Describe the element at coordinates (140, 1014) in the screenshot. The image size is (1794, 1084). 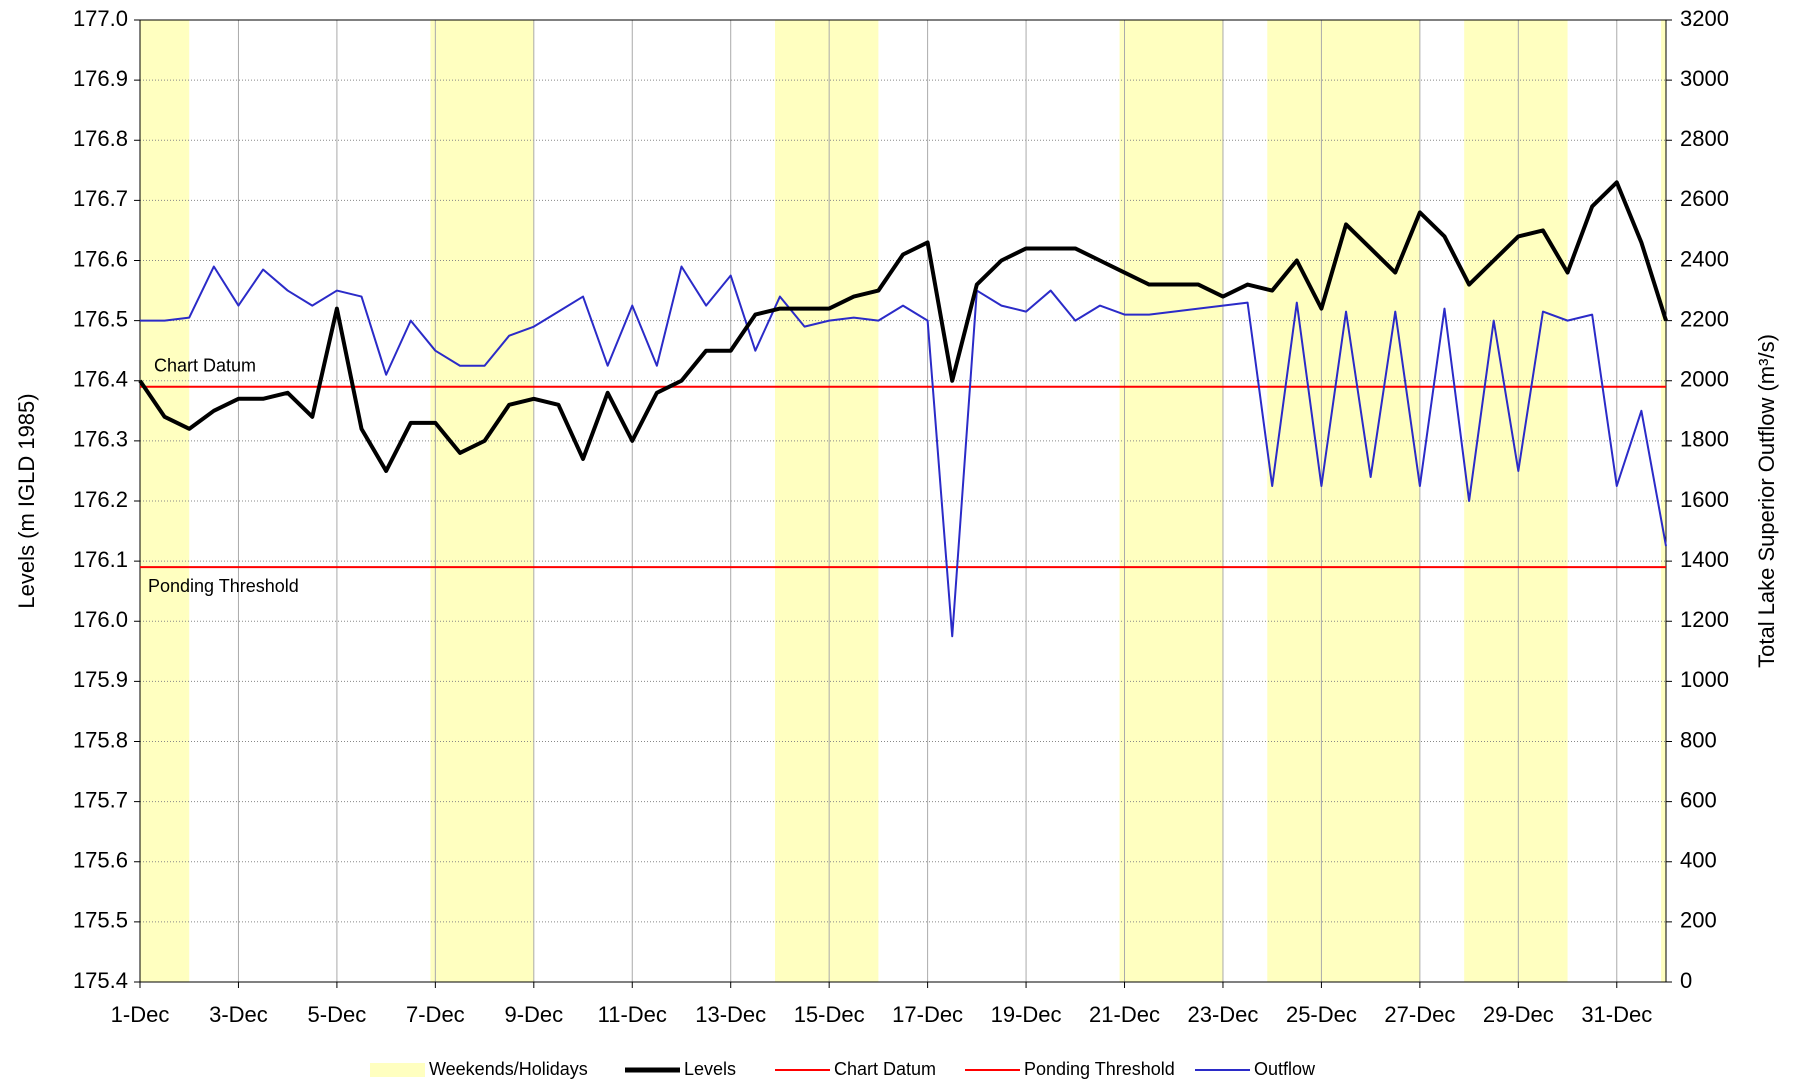
I see `x-tick-label: 1-Dec` at that location.